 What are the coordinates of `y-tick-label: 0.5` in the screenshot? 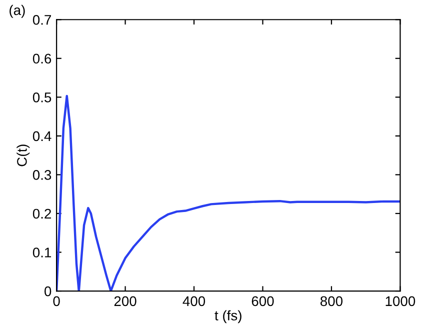 It's located at (42, 97).